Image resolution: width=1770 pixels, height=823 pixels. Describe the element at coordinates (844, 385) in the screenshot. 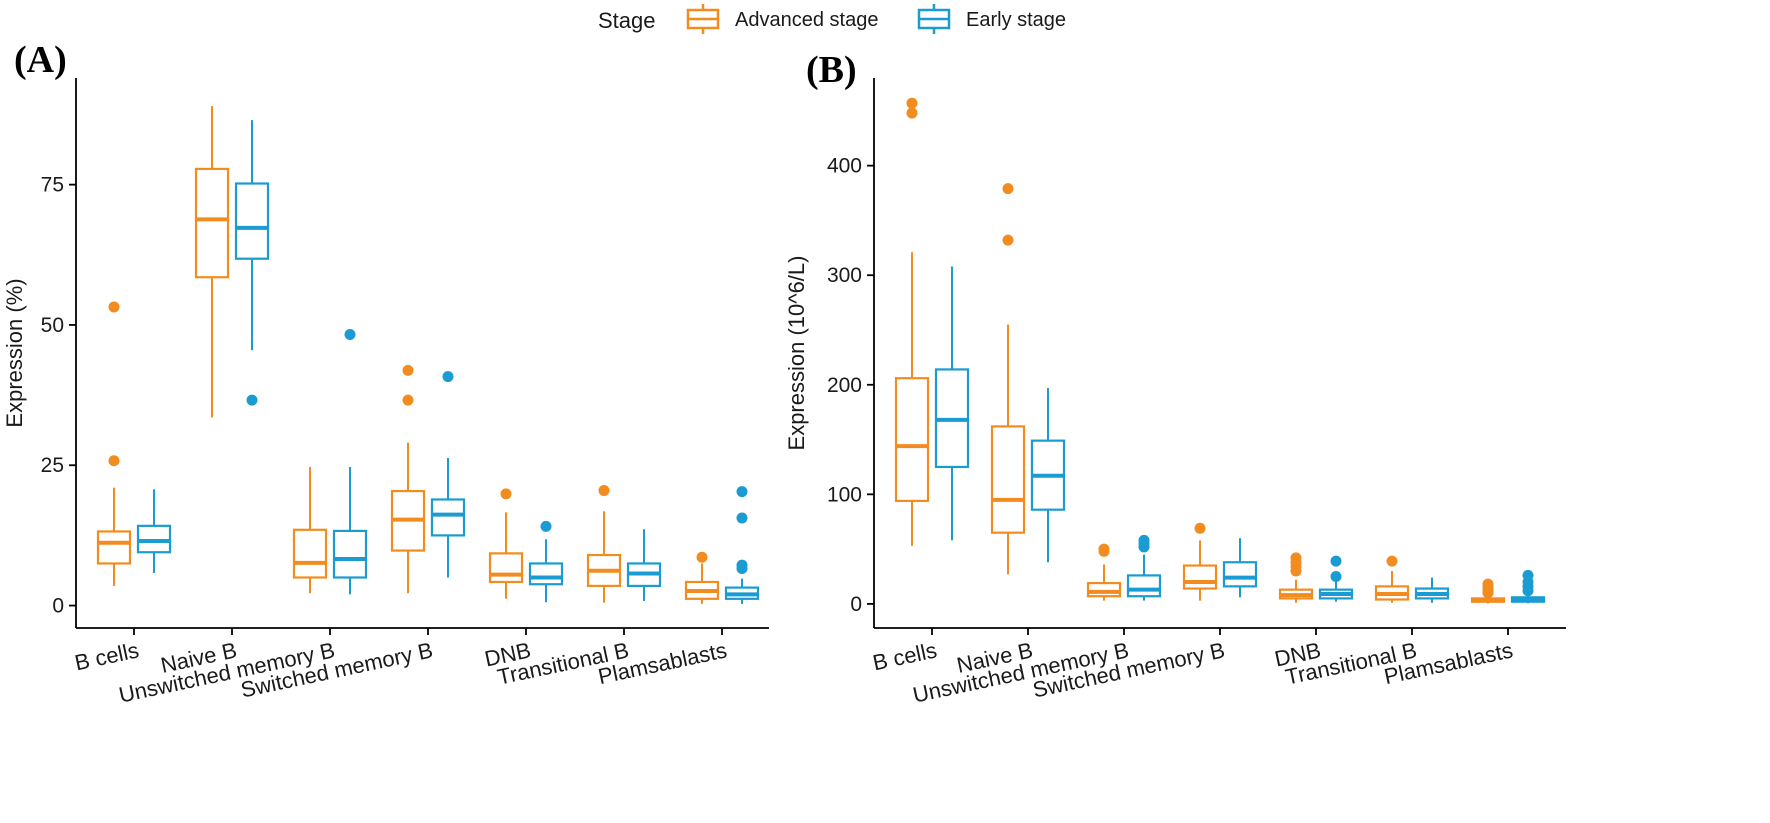

I see `y-tick-label: 200` at that location.